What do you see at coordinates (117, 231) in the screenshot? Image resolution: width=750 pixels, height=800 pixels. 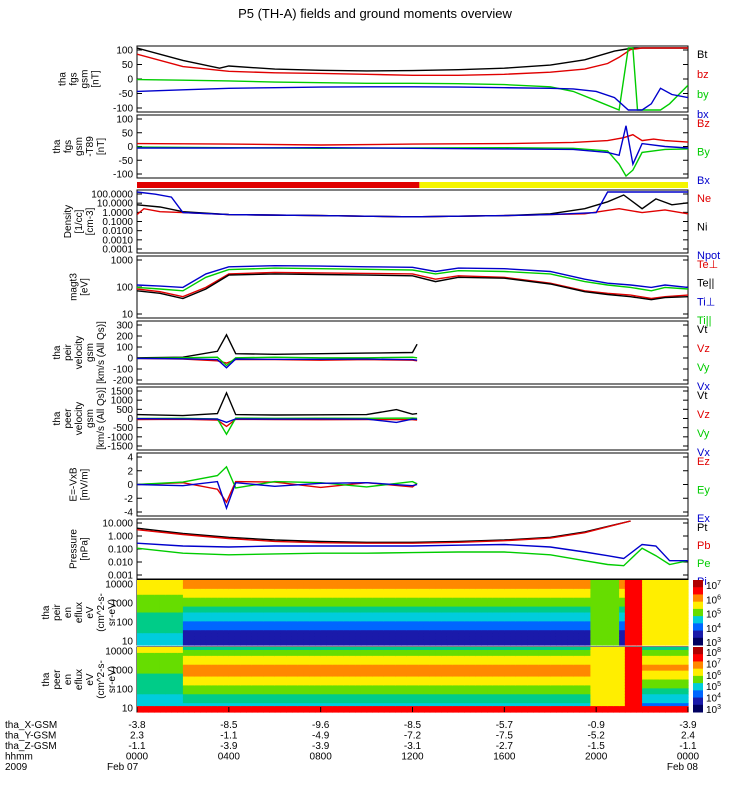 I see `ytick-label: 0.0100` at bounding box center [117, 231].